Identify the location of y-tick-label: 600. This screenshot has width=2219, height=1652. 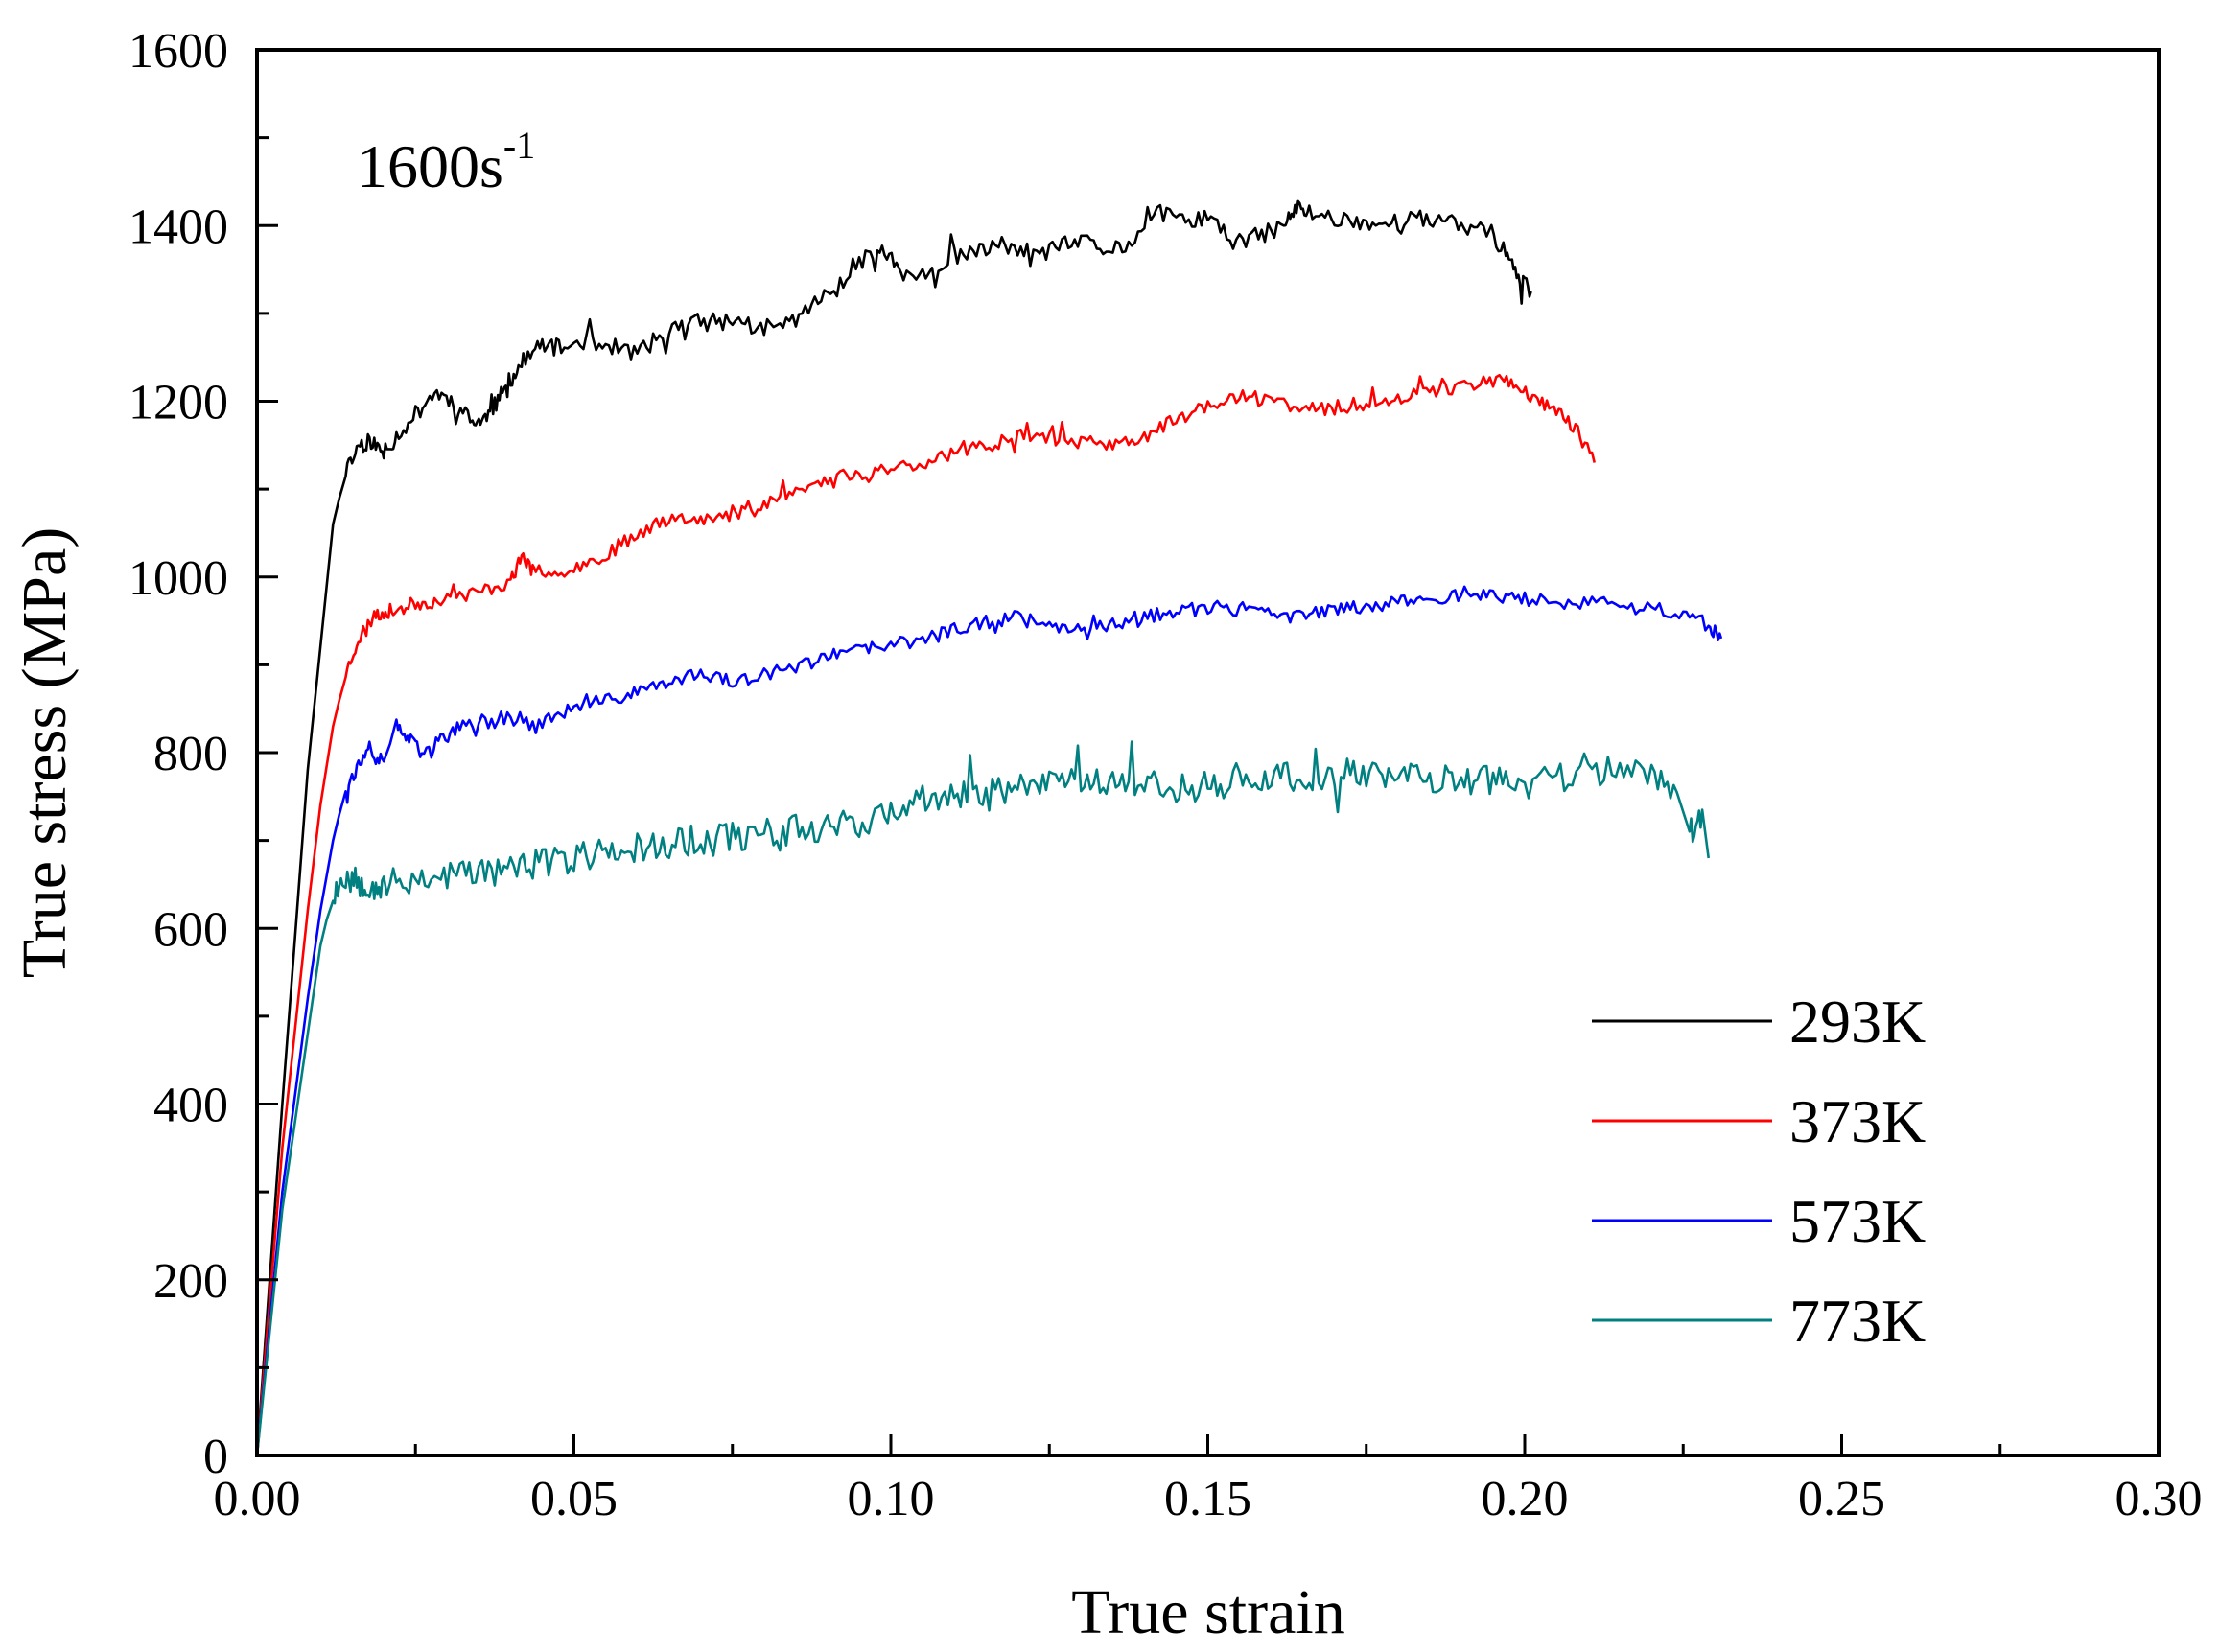
(190, 929).